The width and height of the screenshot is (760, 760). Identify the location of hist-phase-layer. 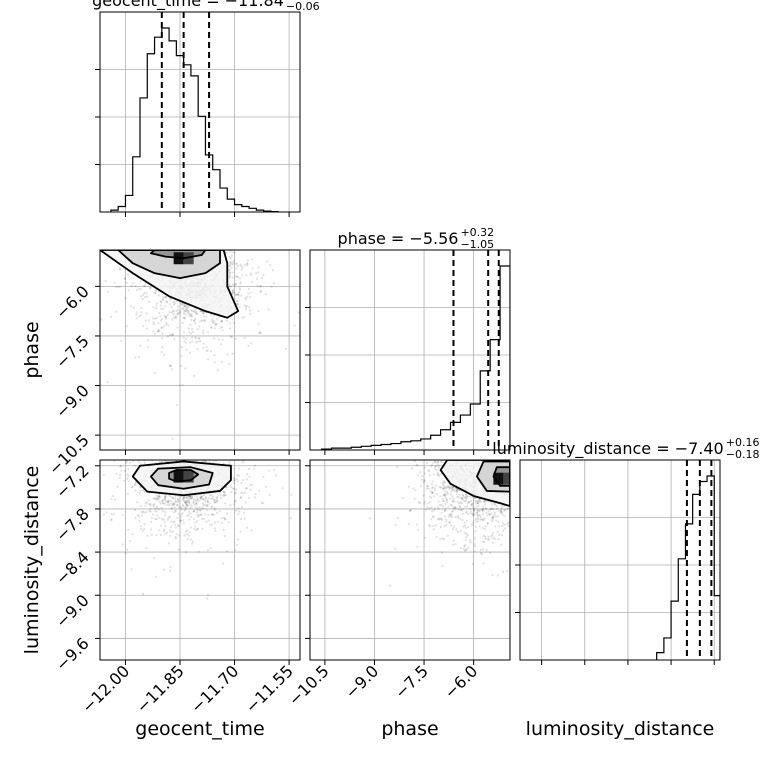
(415, 350).